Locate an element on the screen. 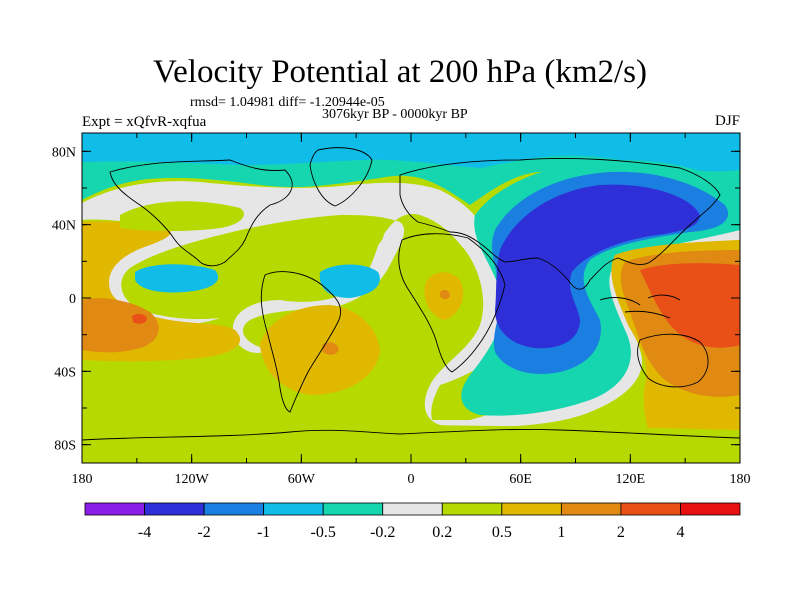  colorbar-label: 4 is located at coordinates (680, 532).